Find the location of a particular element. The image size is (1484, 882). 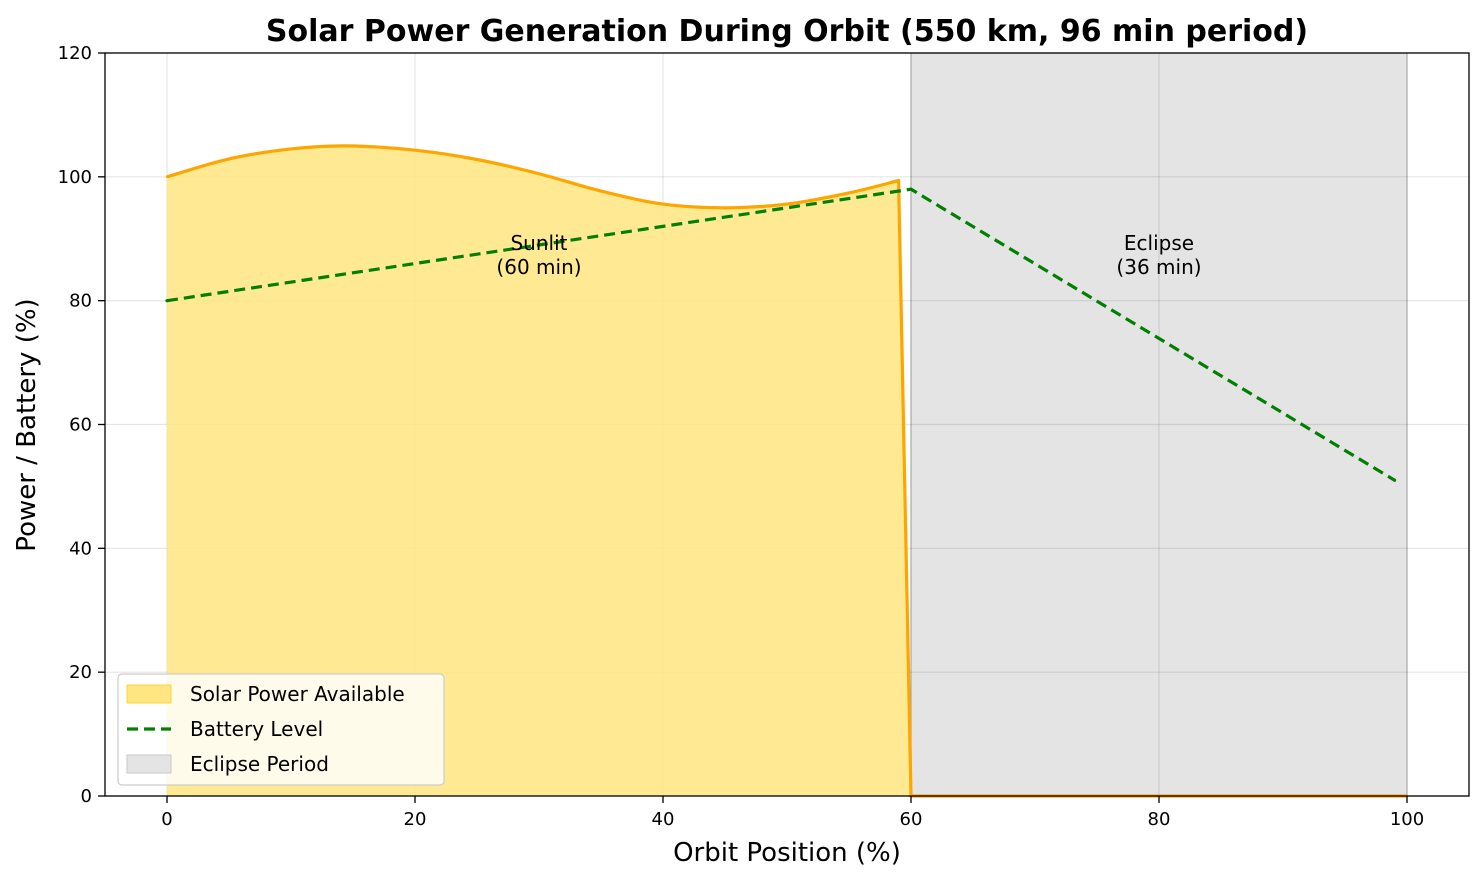

legend-label: Solar Power Available is located at coordinates (297, 694).